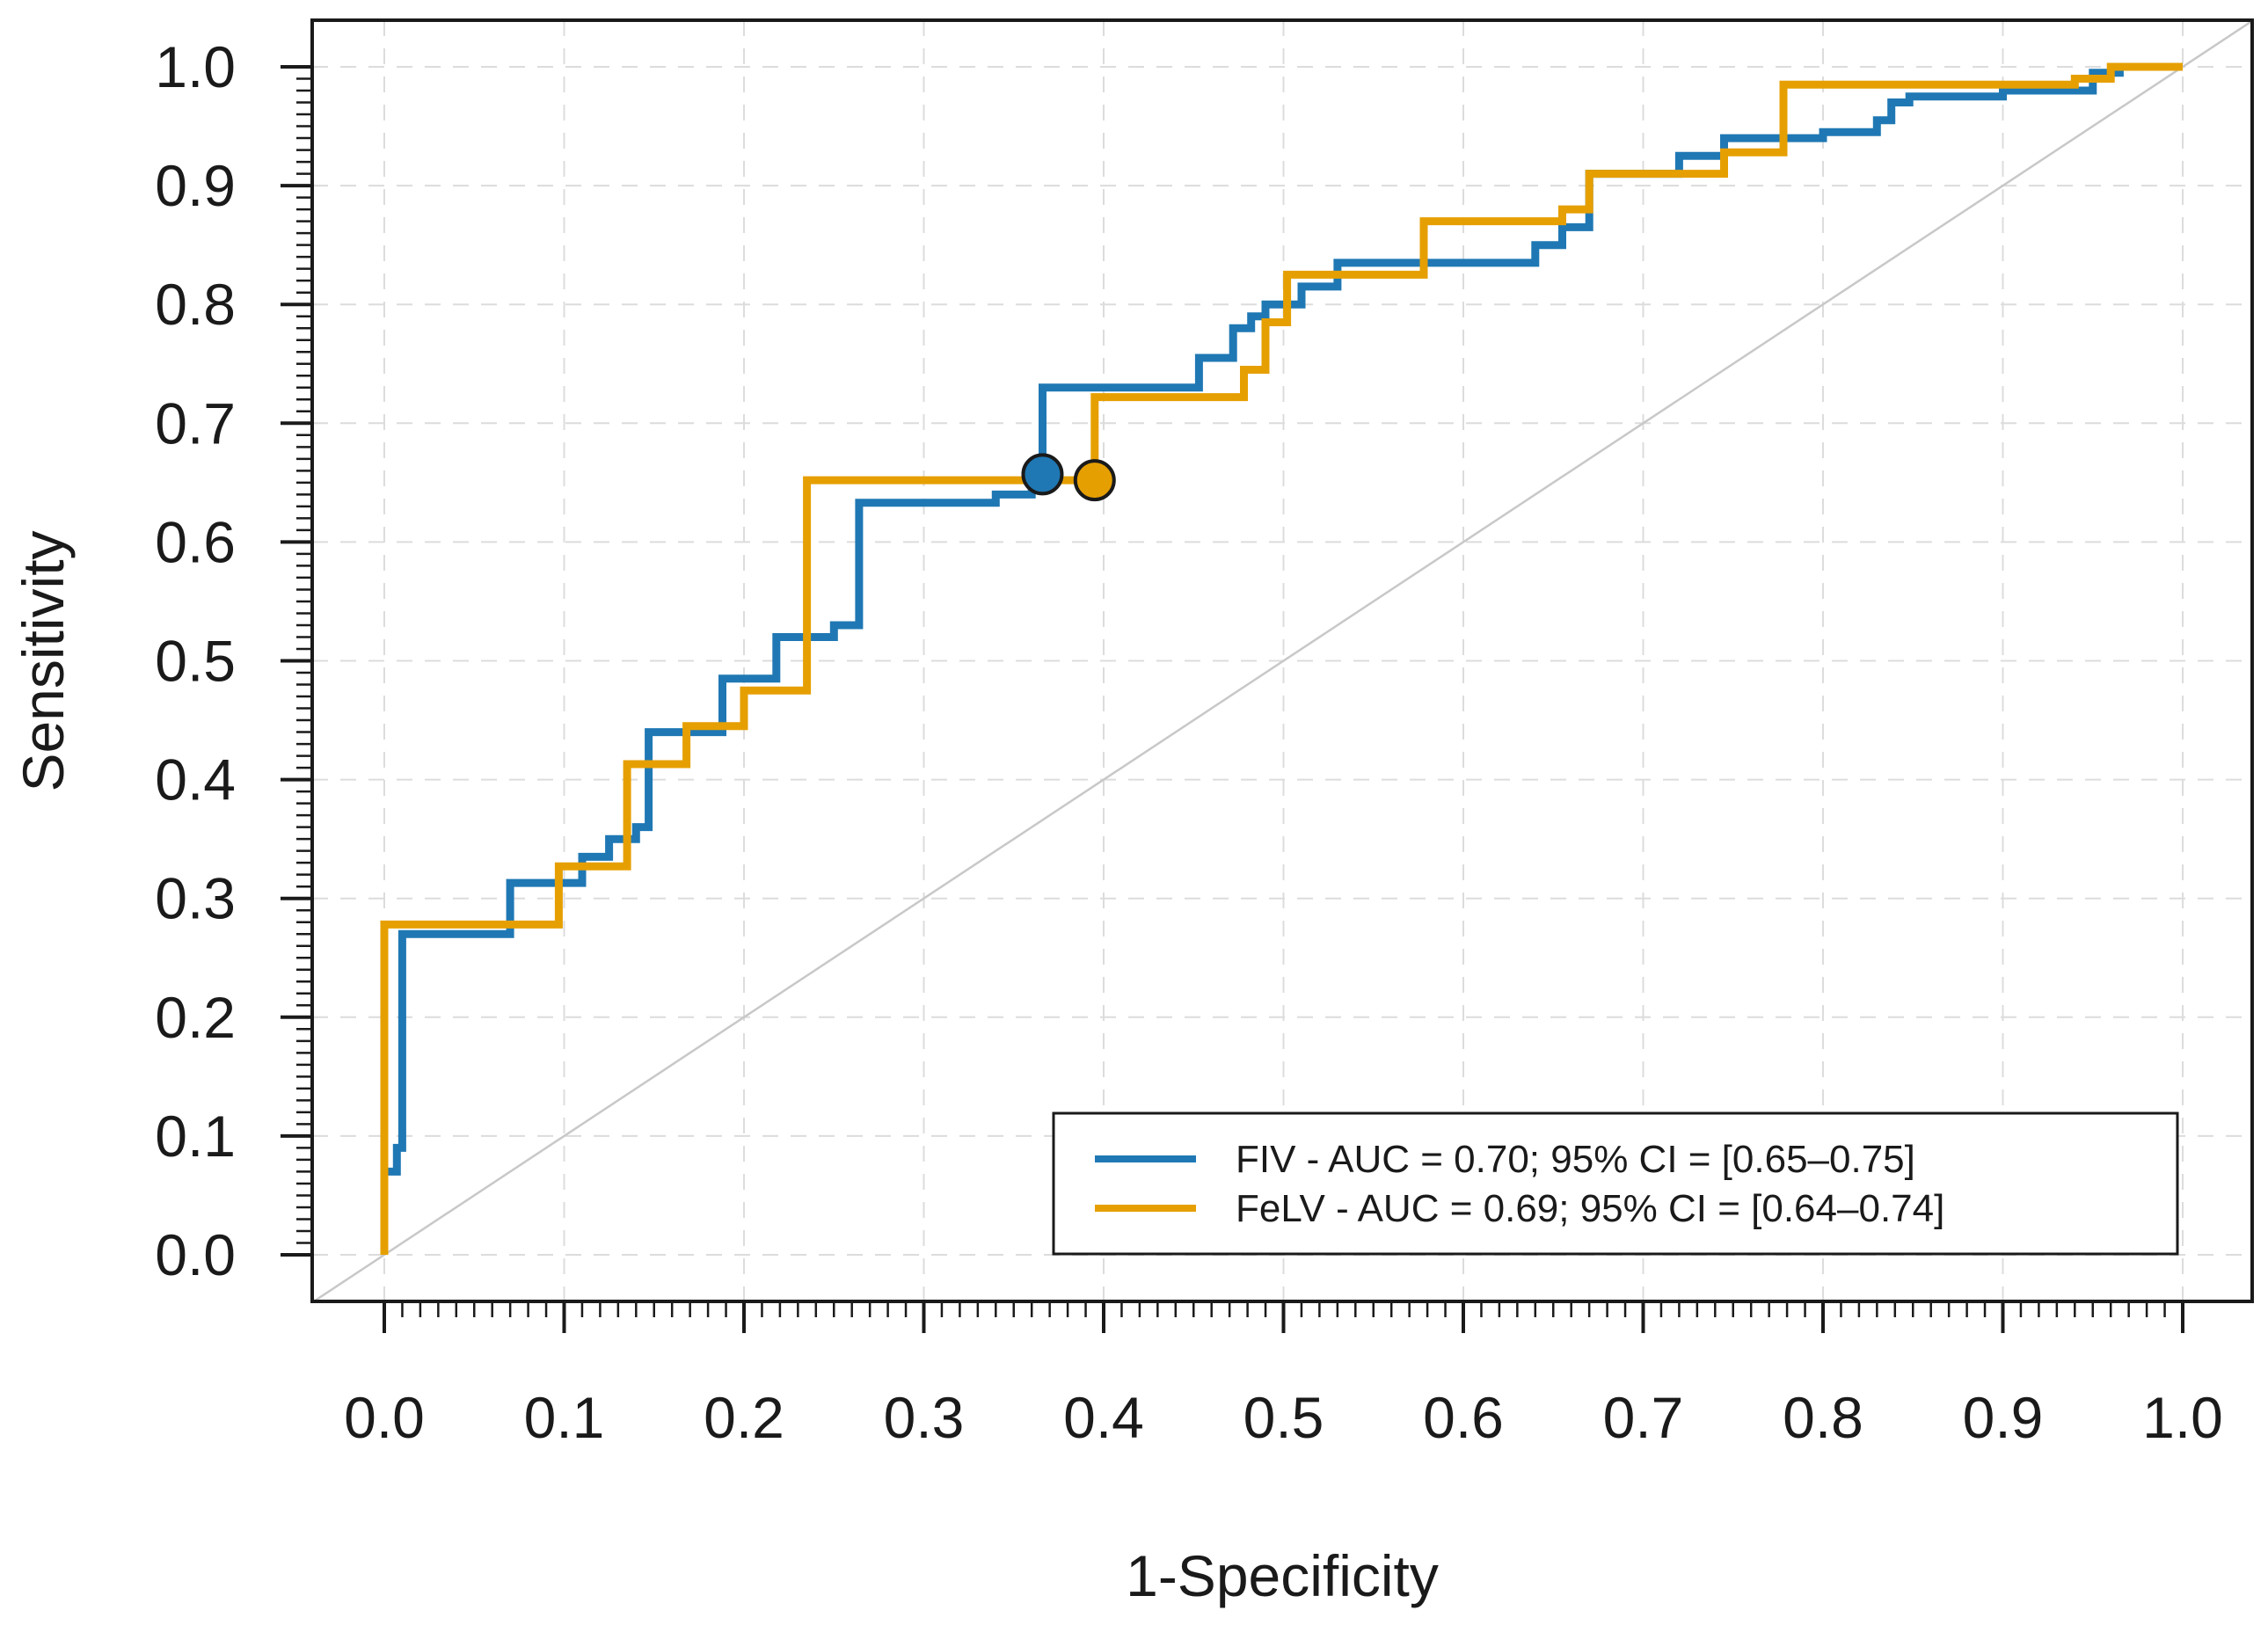 This screenshot has height=1625, width=2268. What do you see at coordinates (195, 541) in the screenshot?
I see `y-tick-label: 0.6` at bounding box center [195, 541].